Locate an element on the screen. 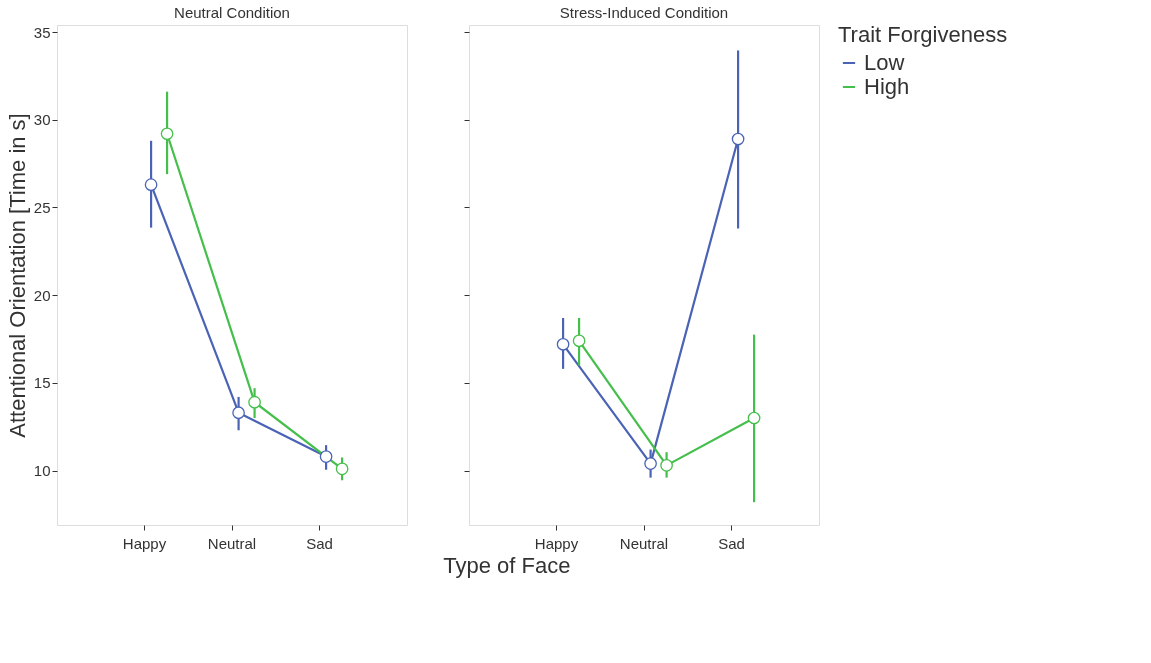 This screenshot has height=663, width=1151. chart-title: Neutral Condition is located at coordinates (232, 12).